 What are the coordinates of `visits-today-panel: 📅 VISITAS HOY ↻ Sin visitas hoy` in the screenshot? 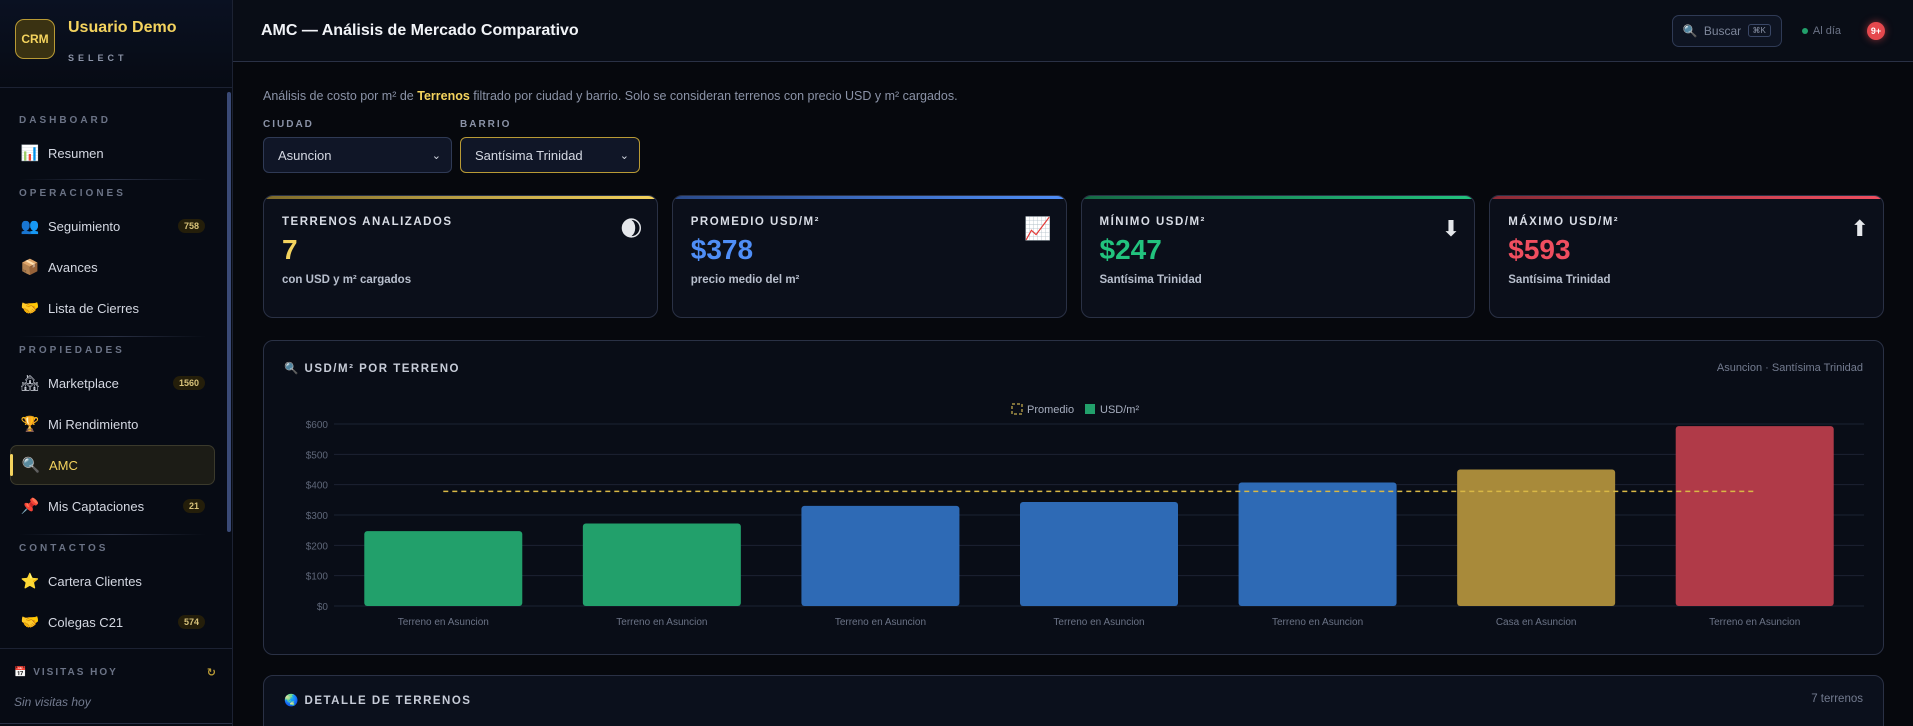 It's located at (116, 687).